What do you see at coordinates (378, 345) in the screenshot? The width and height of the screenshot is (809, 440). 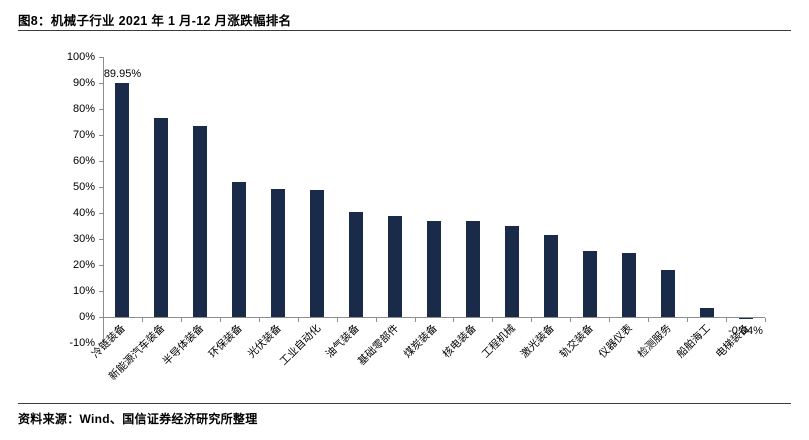 I see `category-label: 基础零部件` at bounding box center [378, 345].